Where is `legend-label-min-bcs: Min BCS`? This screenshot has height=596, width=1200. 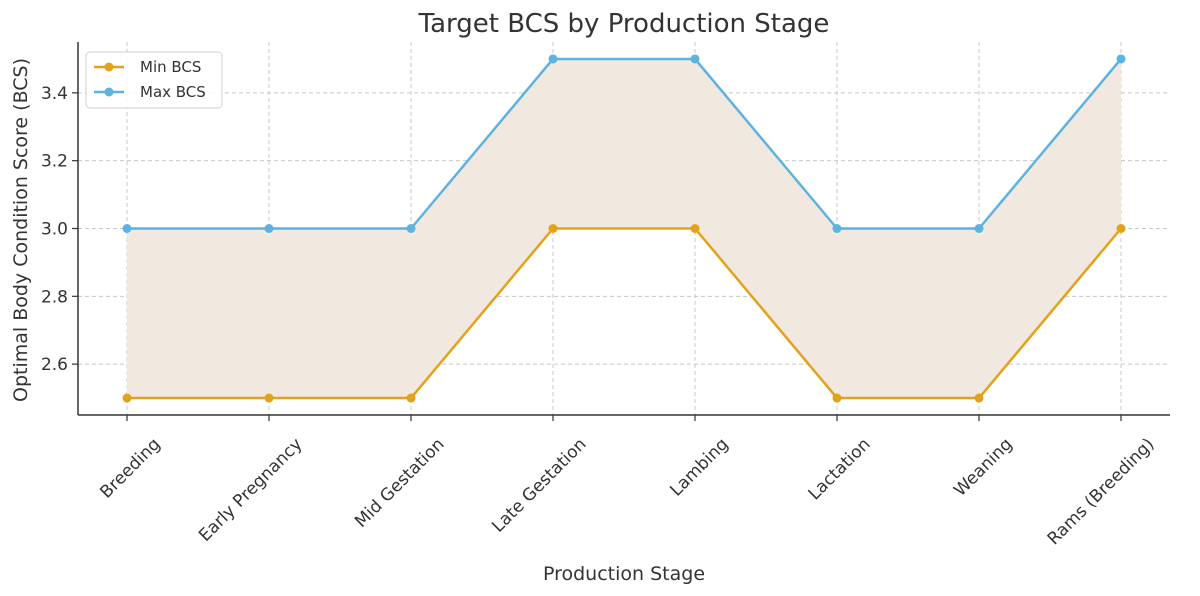 legend-label-min-bcs: Min BCS is located at coordinates (170, 67).